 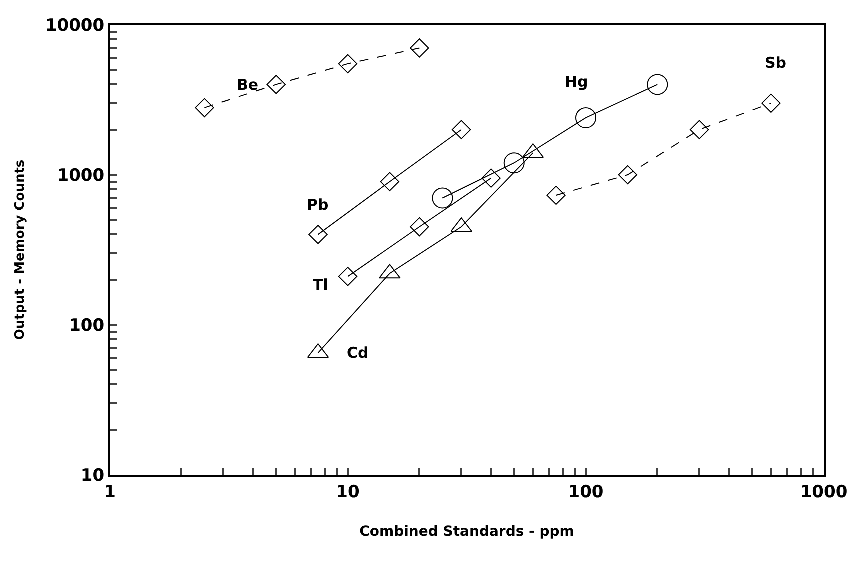 What do you see at coordinates (348, 492) in the screenshot?
I see `x-tick-label: 10` at bounding box center [348, 492].